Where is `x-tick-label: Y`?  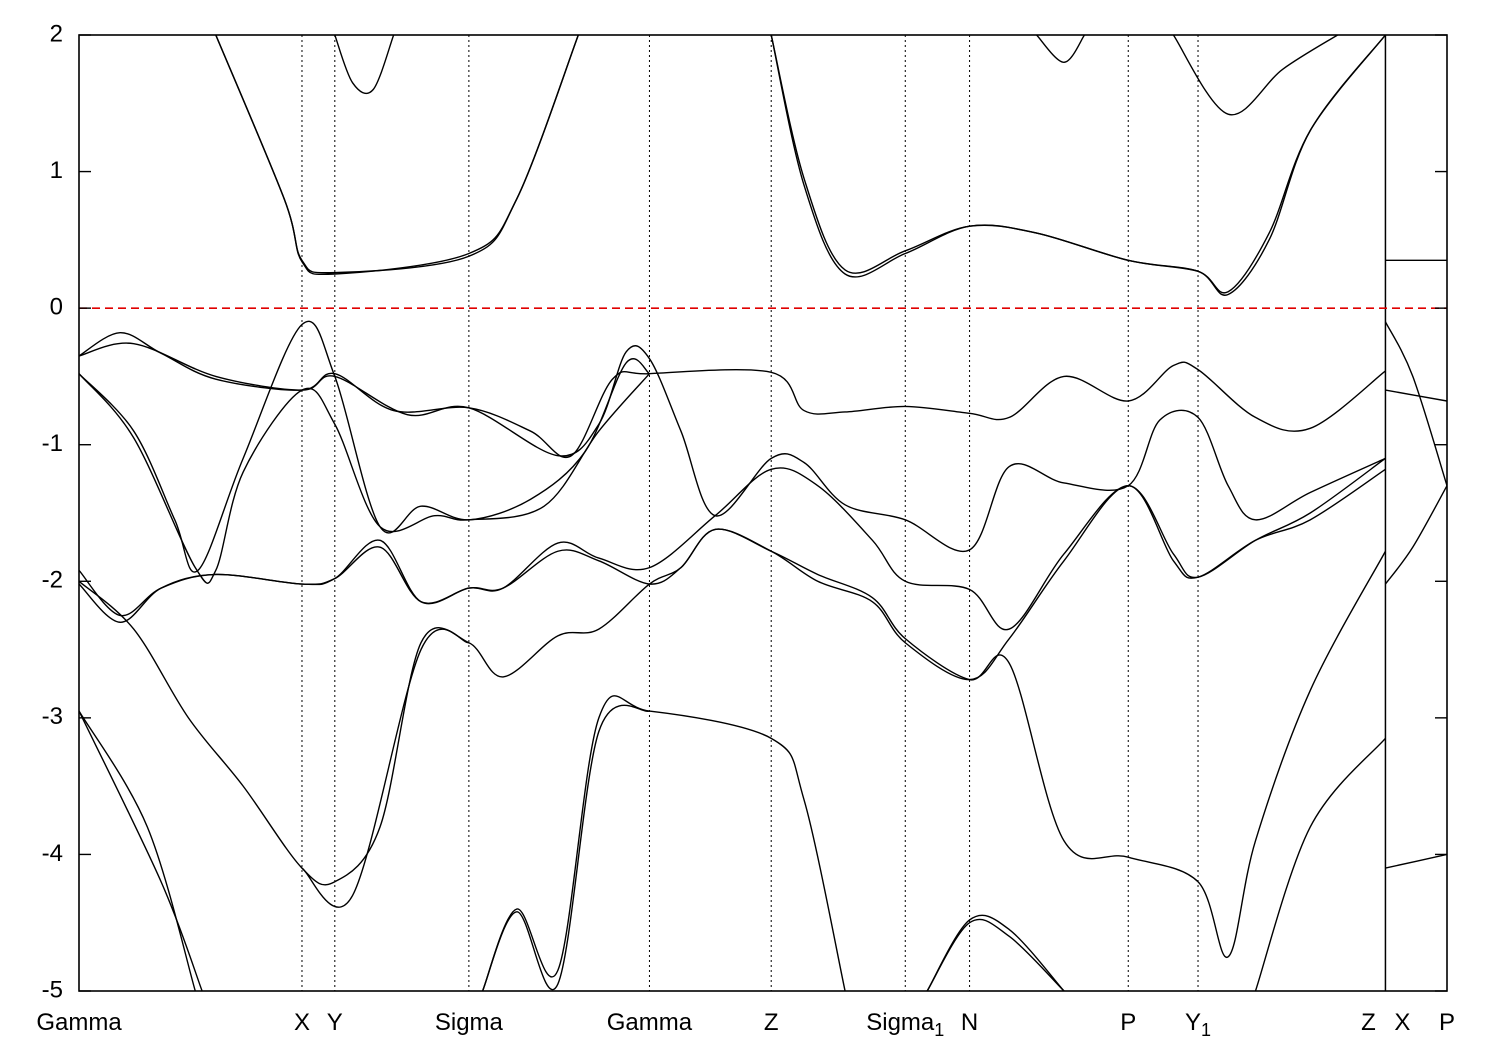 x-tick-label: Y is located at coordinates (335, 1022).